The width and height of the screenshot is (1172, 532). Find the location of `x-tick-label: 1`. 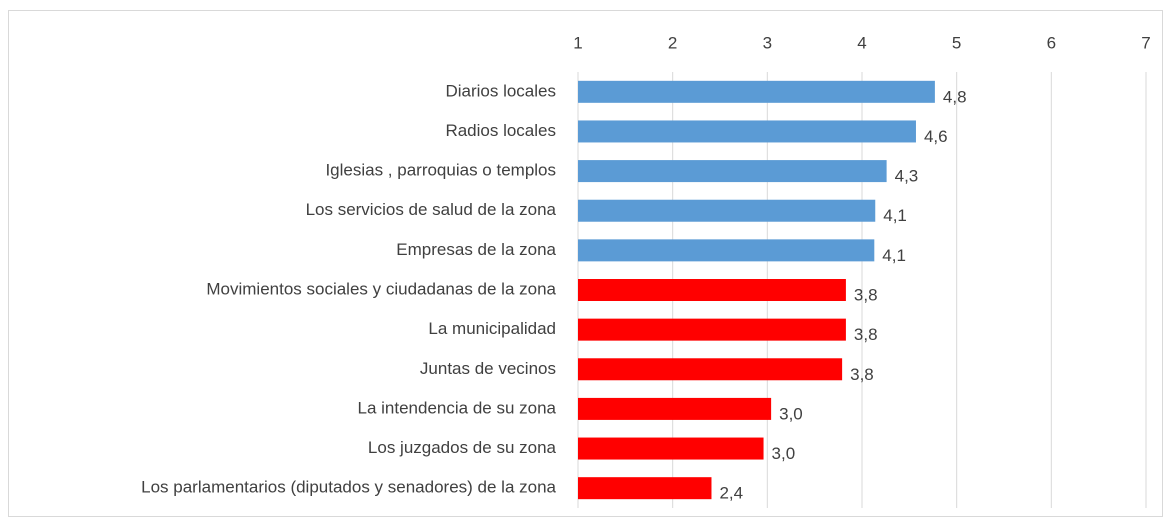

x-tick-label: 1 is located at coordinates (577, 42).